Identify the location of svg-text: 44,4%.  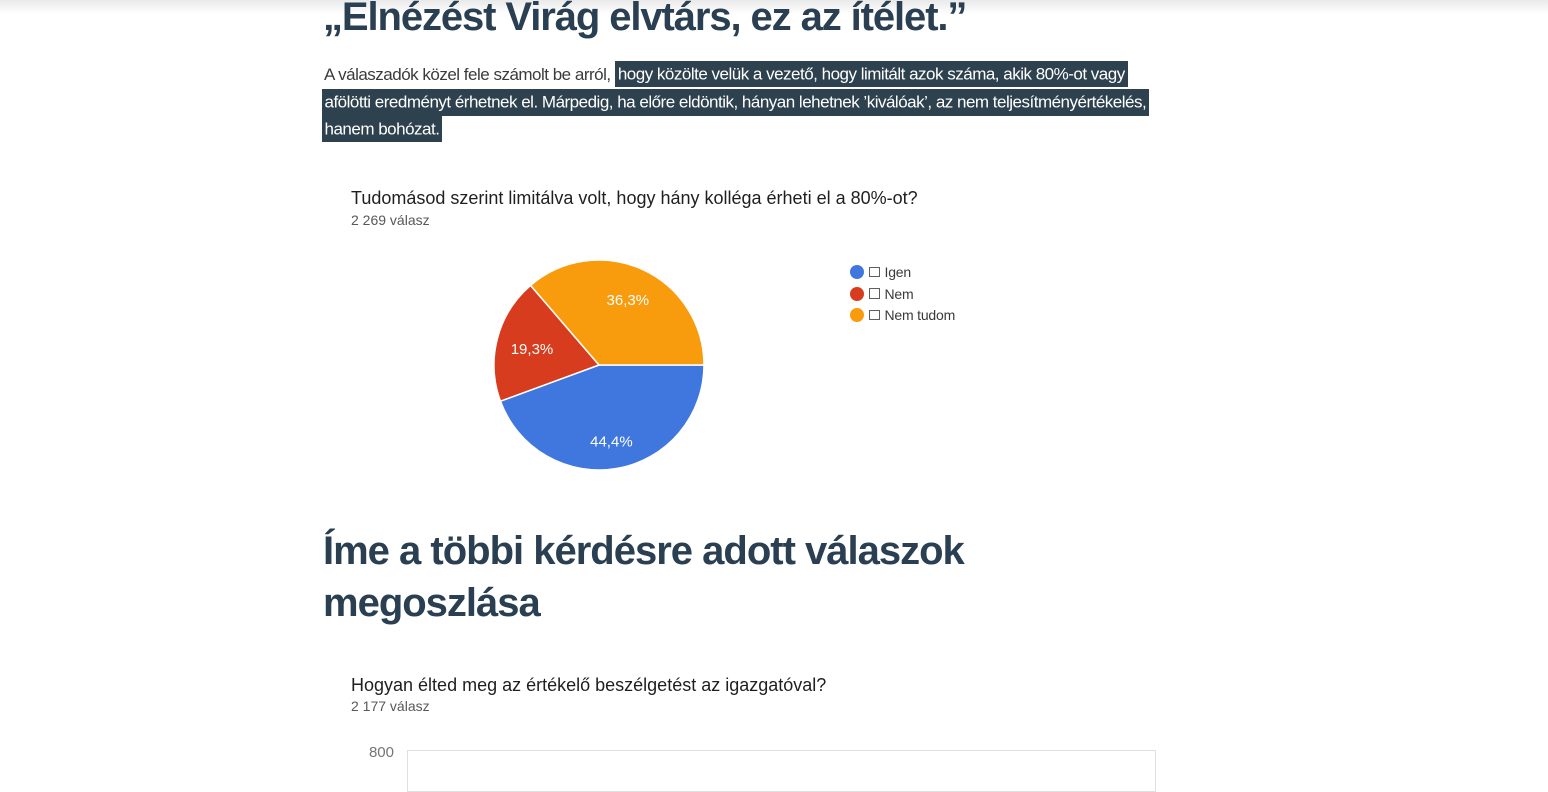
(611, 442).